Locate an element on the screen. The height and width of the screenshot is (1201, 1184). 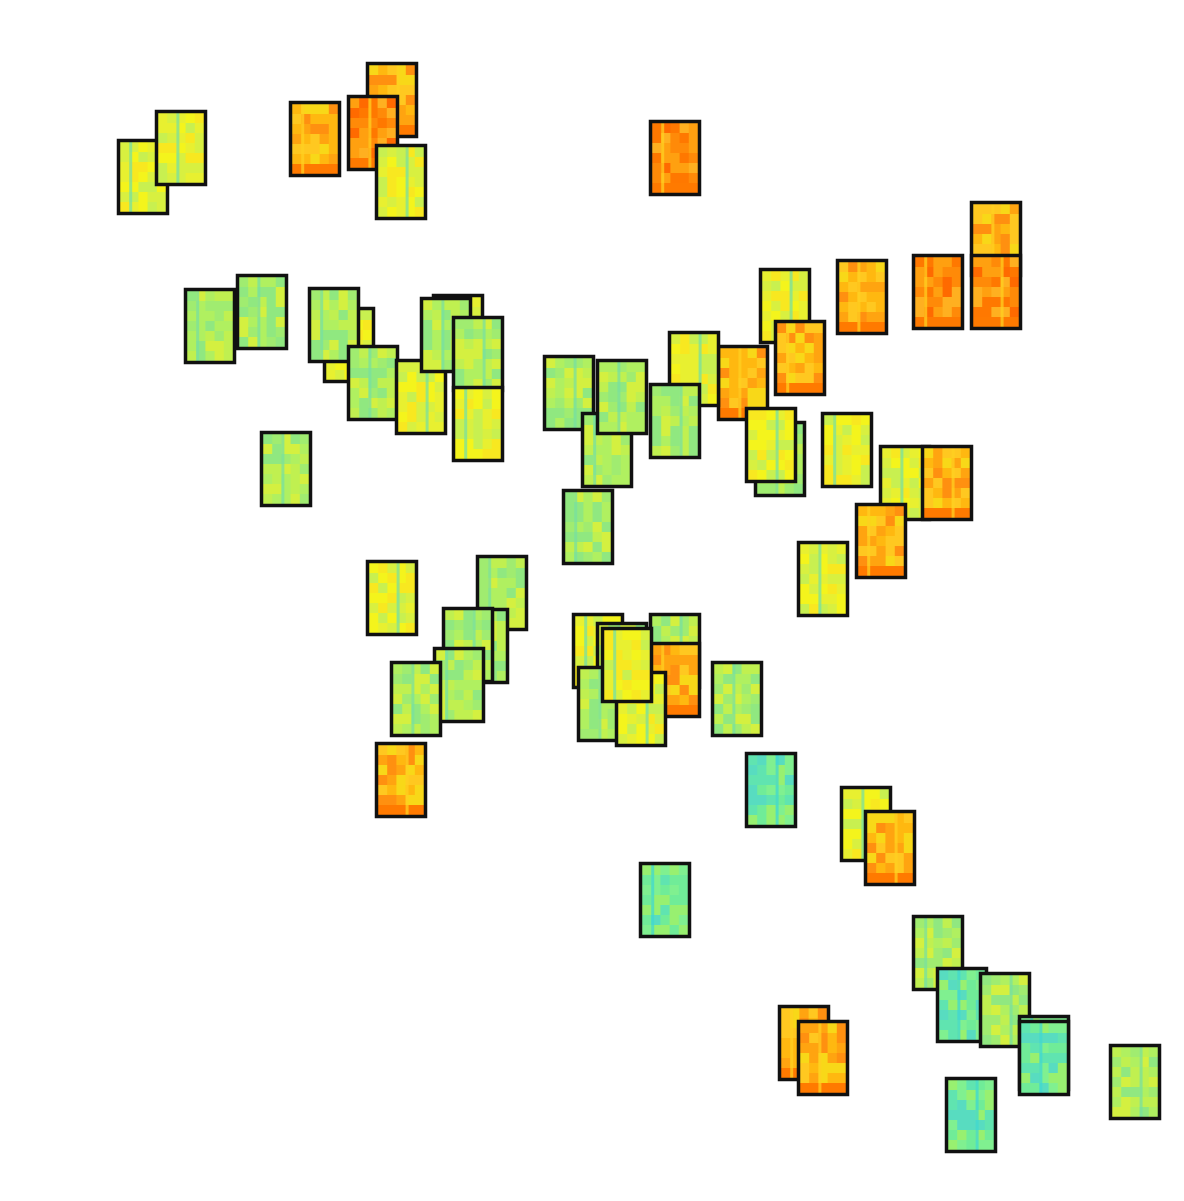
thumbnail-border is located at coordinates (847, 450).